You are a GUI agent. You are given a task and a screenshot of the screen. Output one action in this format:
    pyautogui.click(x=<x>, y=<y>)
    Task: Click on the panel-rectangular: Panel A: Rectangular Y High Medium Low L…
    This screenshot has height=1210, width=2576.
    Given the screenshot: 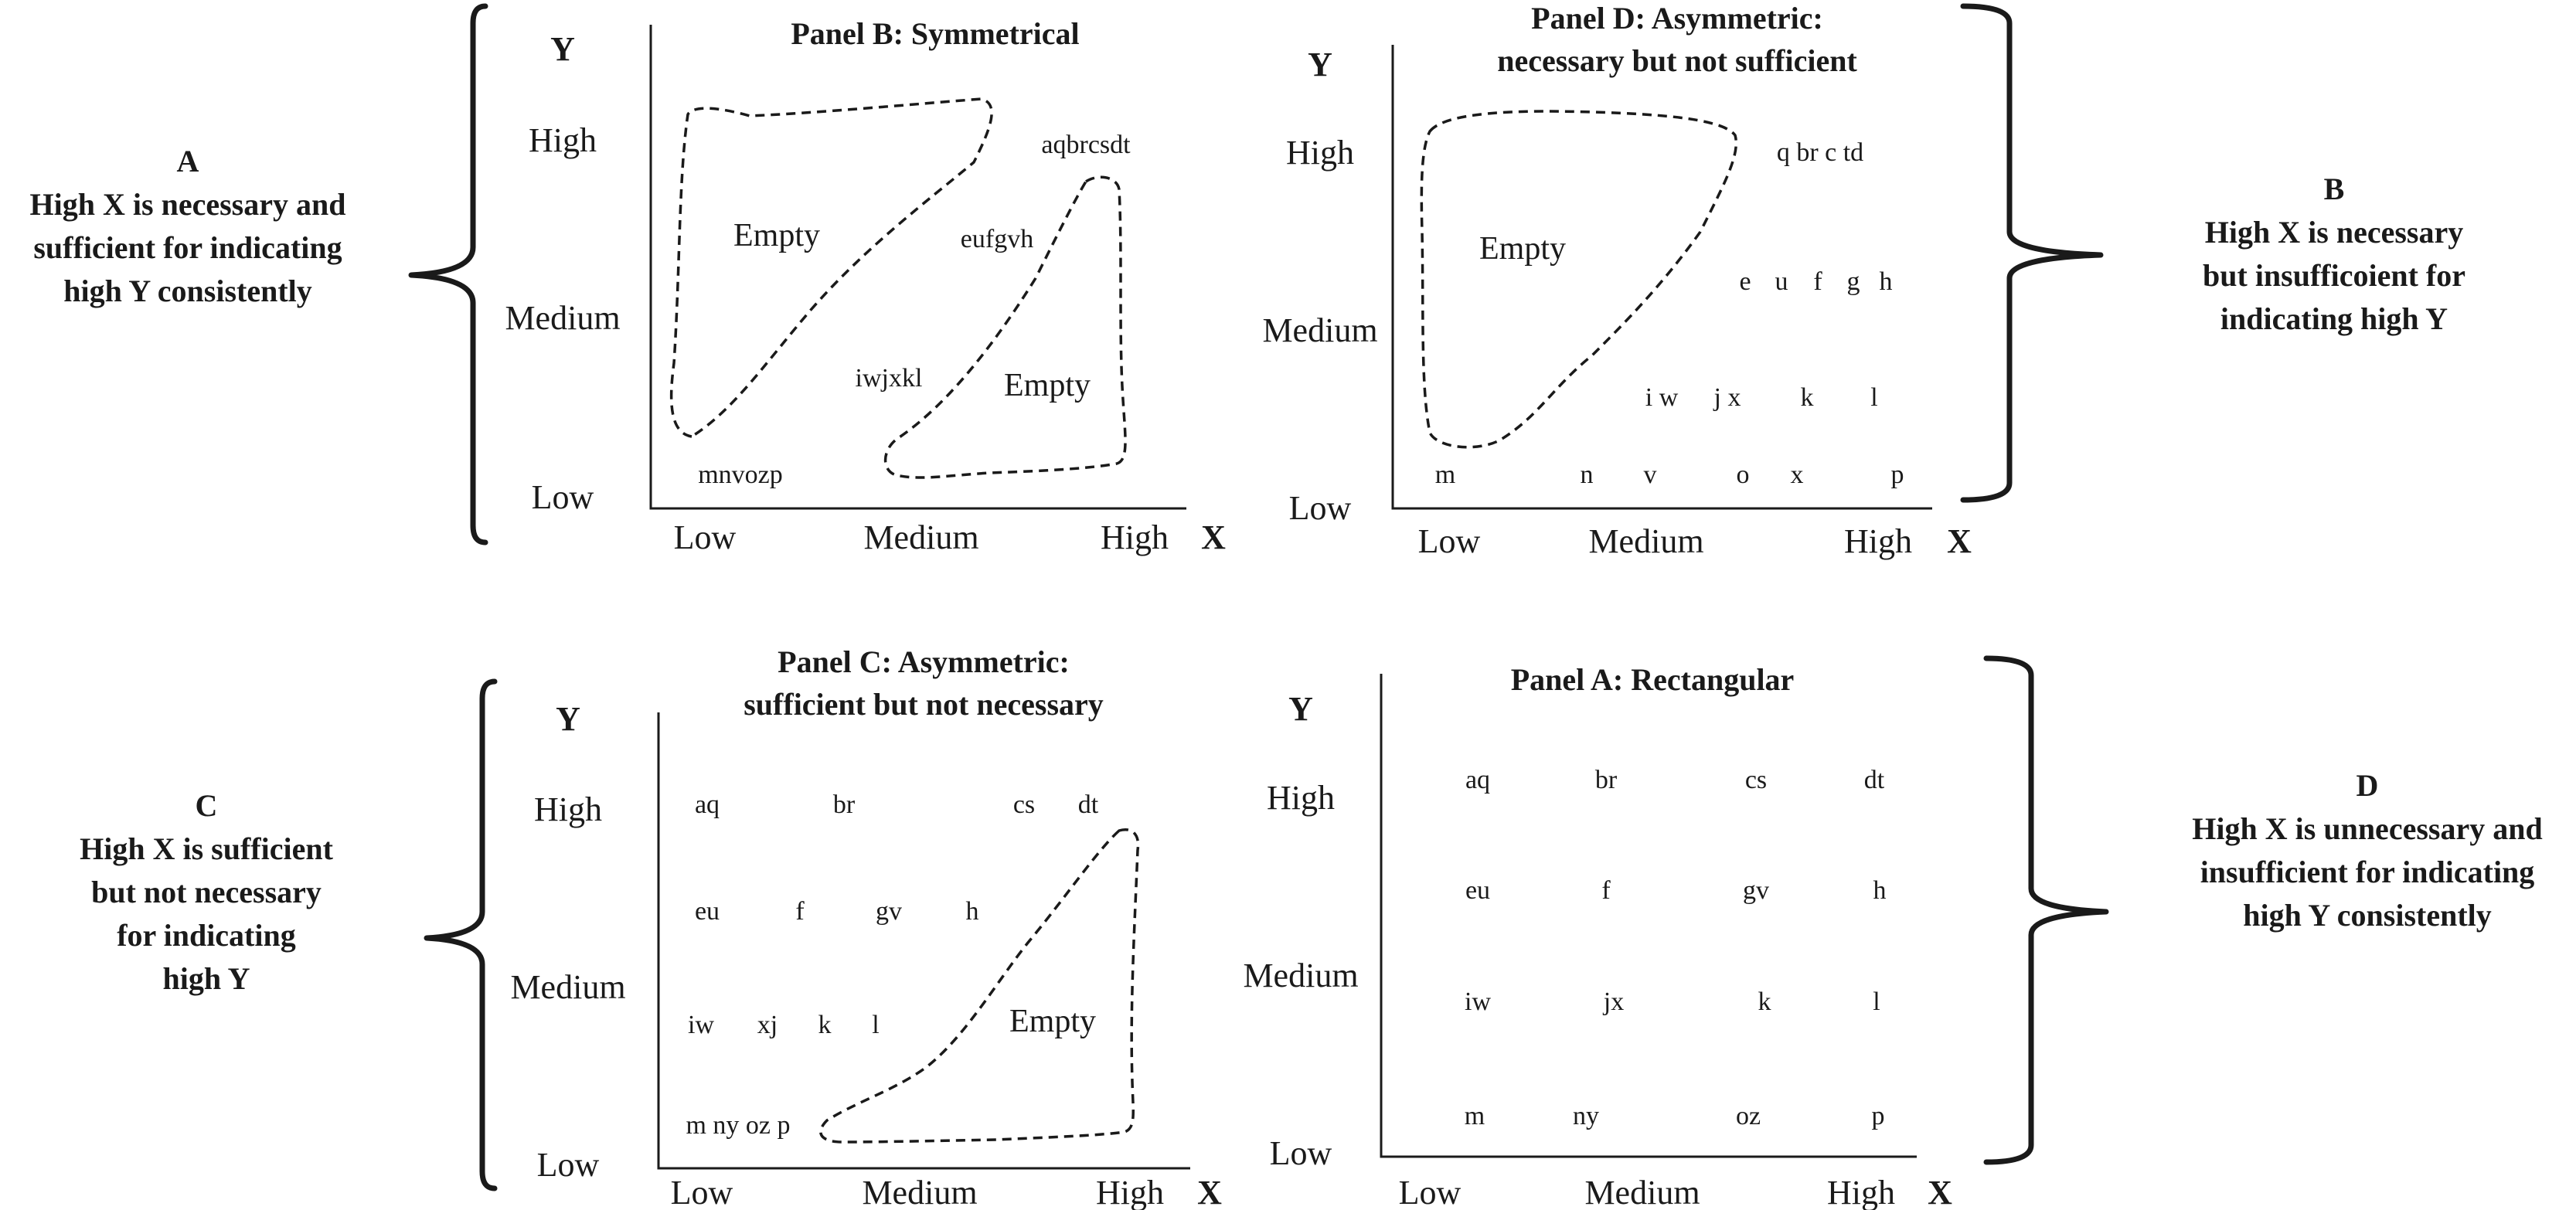 What is the action you would take?
    pyautogui.click(x=1597, y=936)
    